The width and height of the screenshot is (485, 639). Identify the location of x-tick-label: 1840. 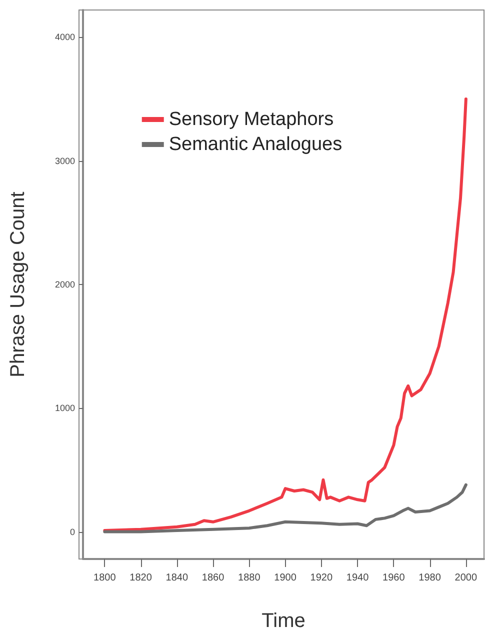
(177, 578).